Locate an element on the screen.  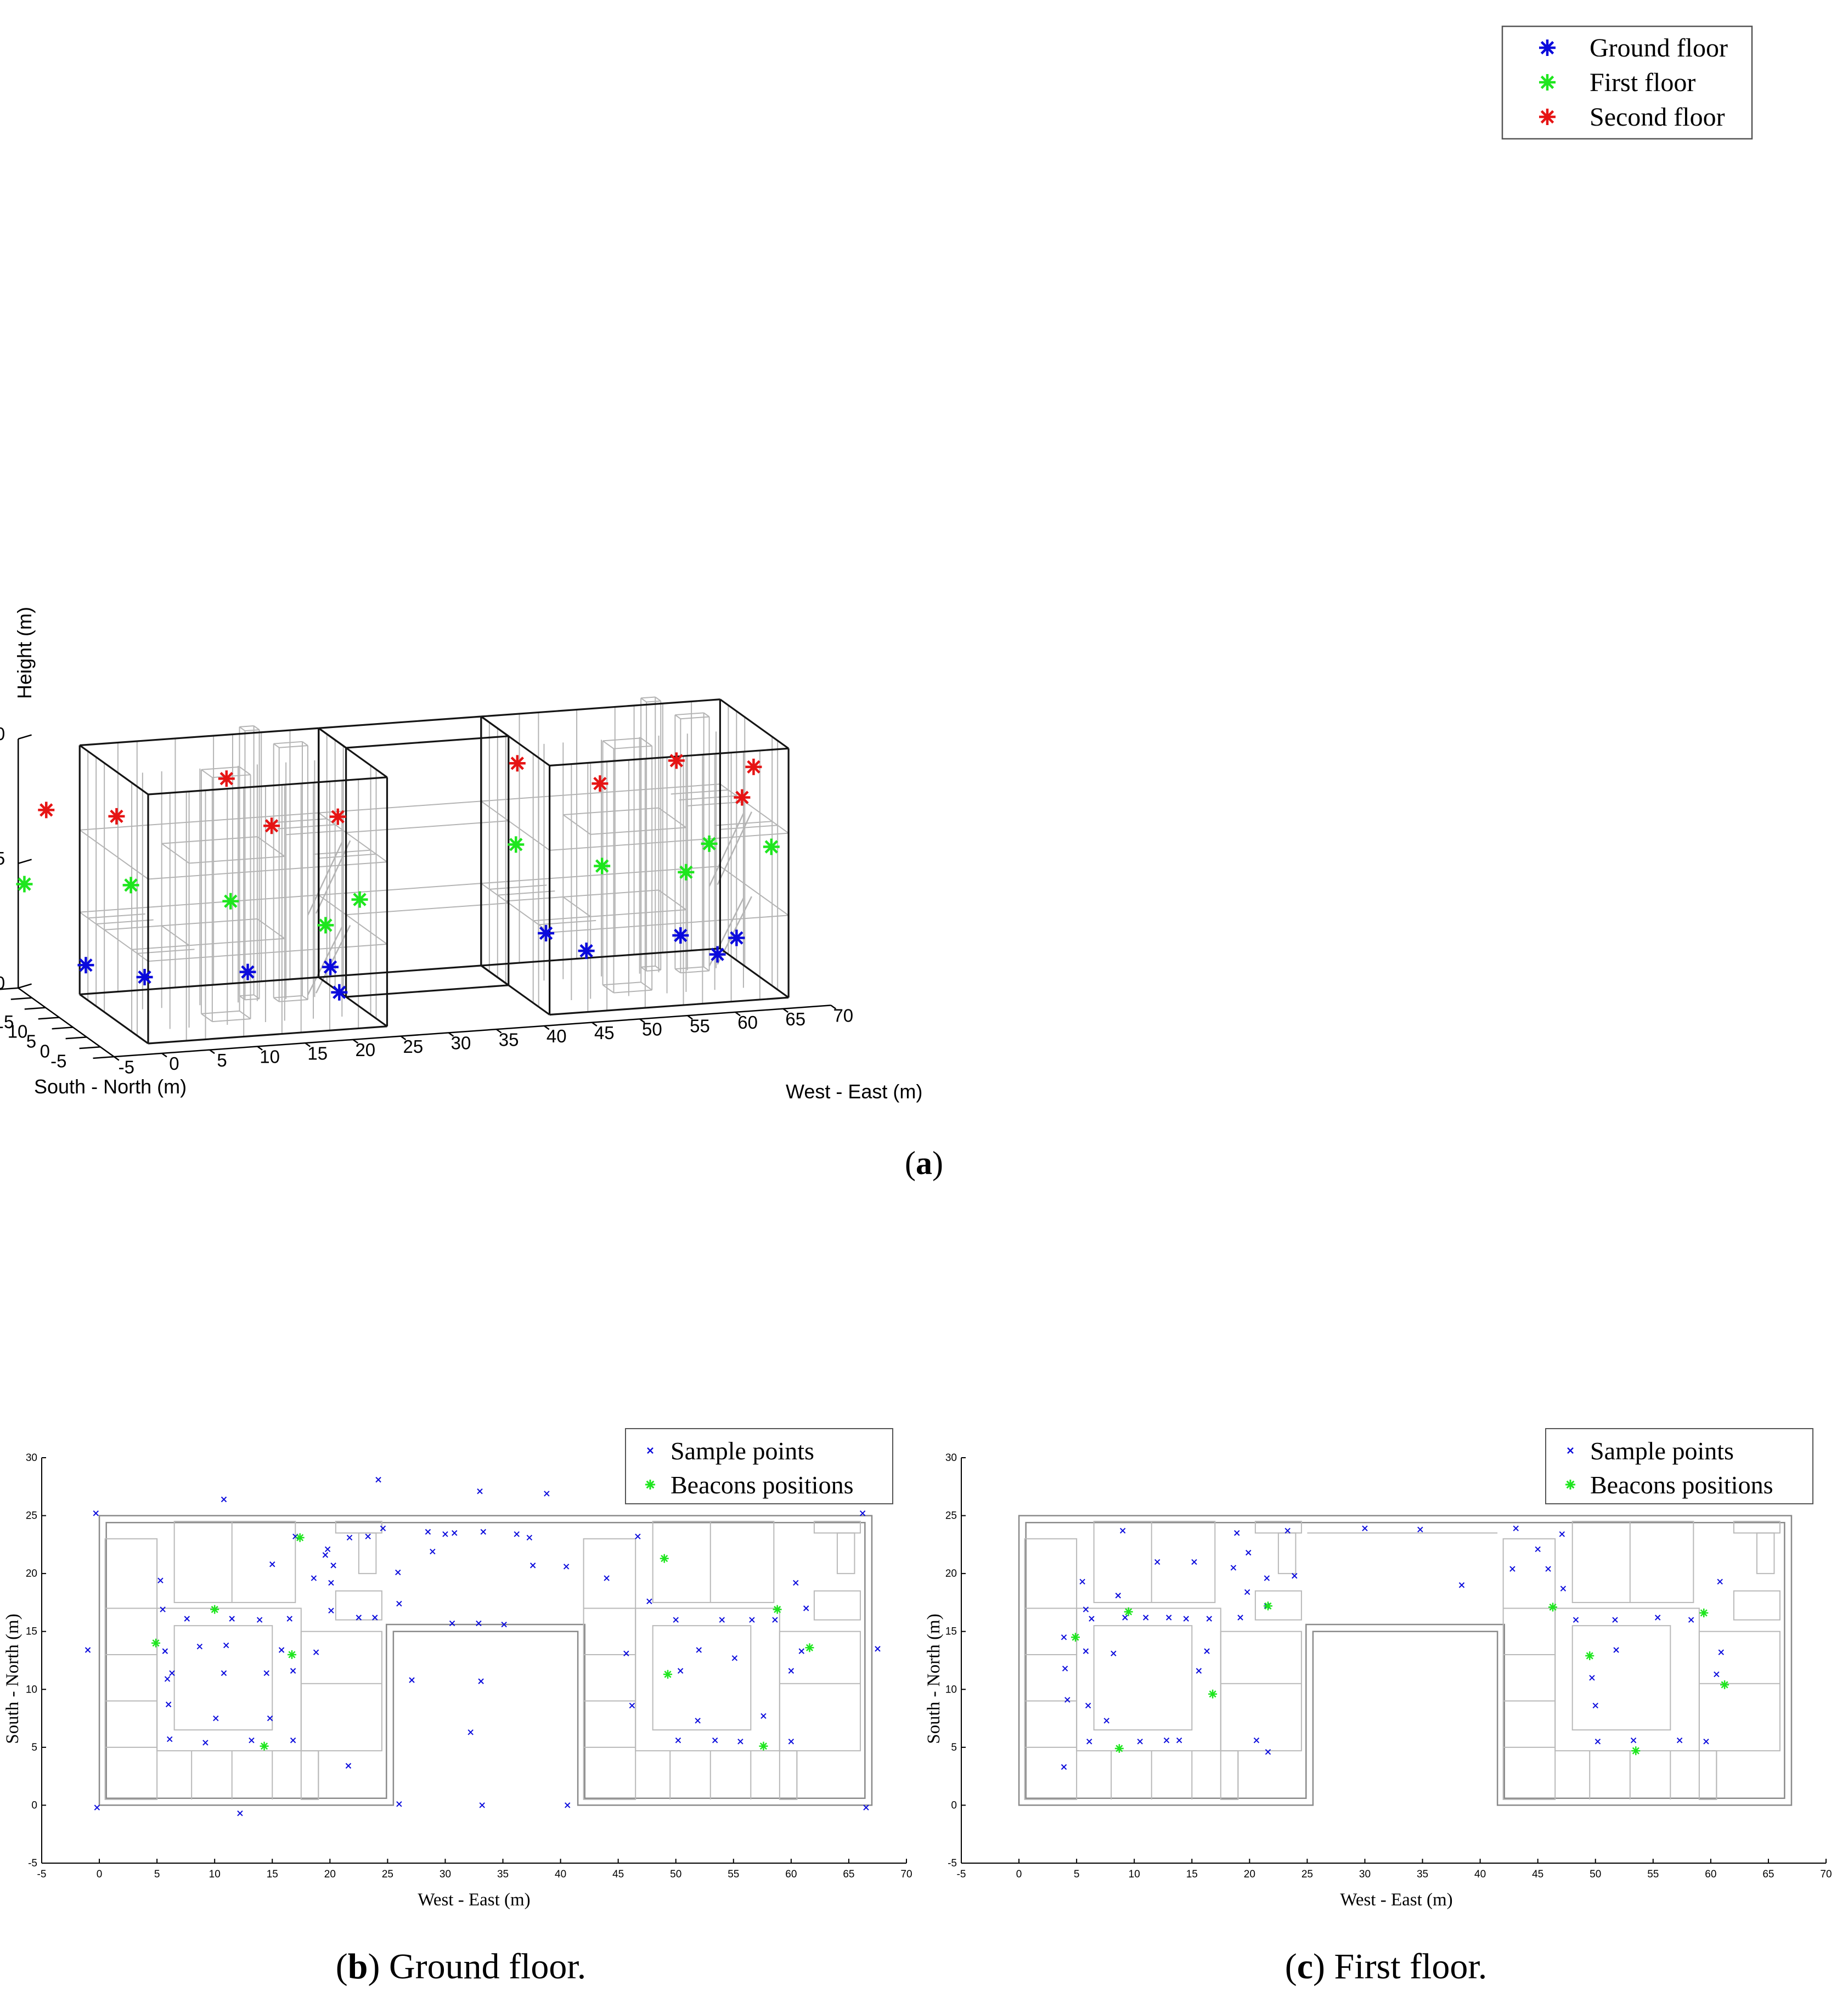
partition-wall is located at coordinates (608, 838).